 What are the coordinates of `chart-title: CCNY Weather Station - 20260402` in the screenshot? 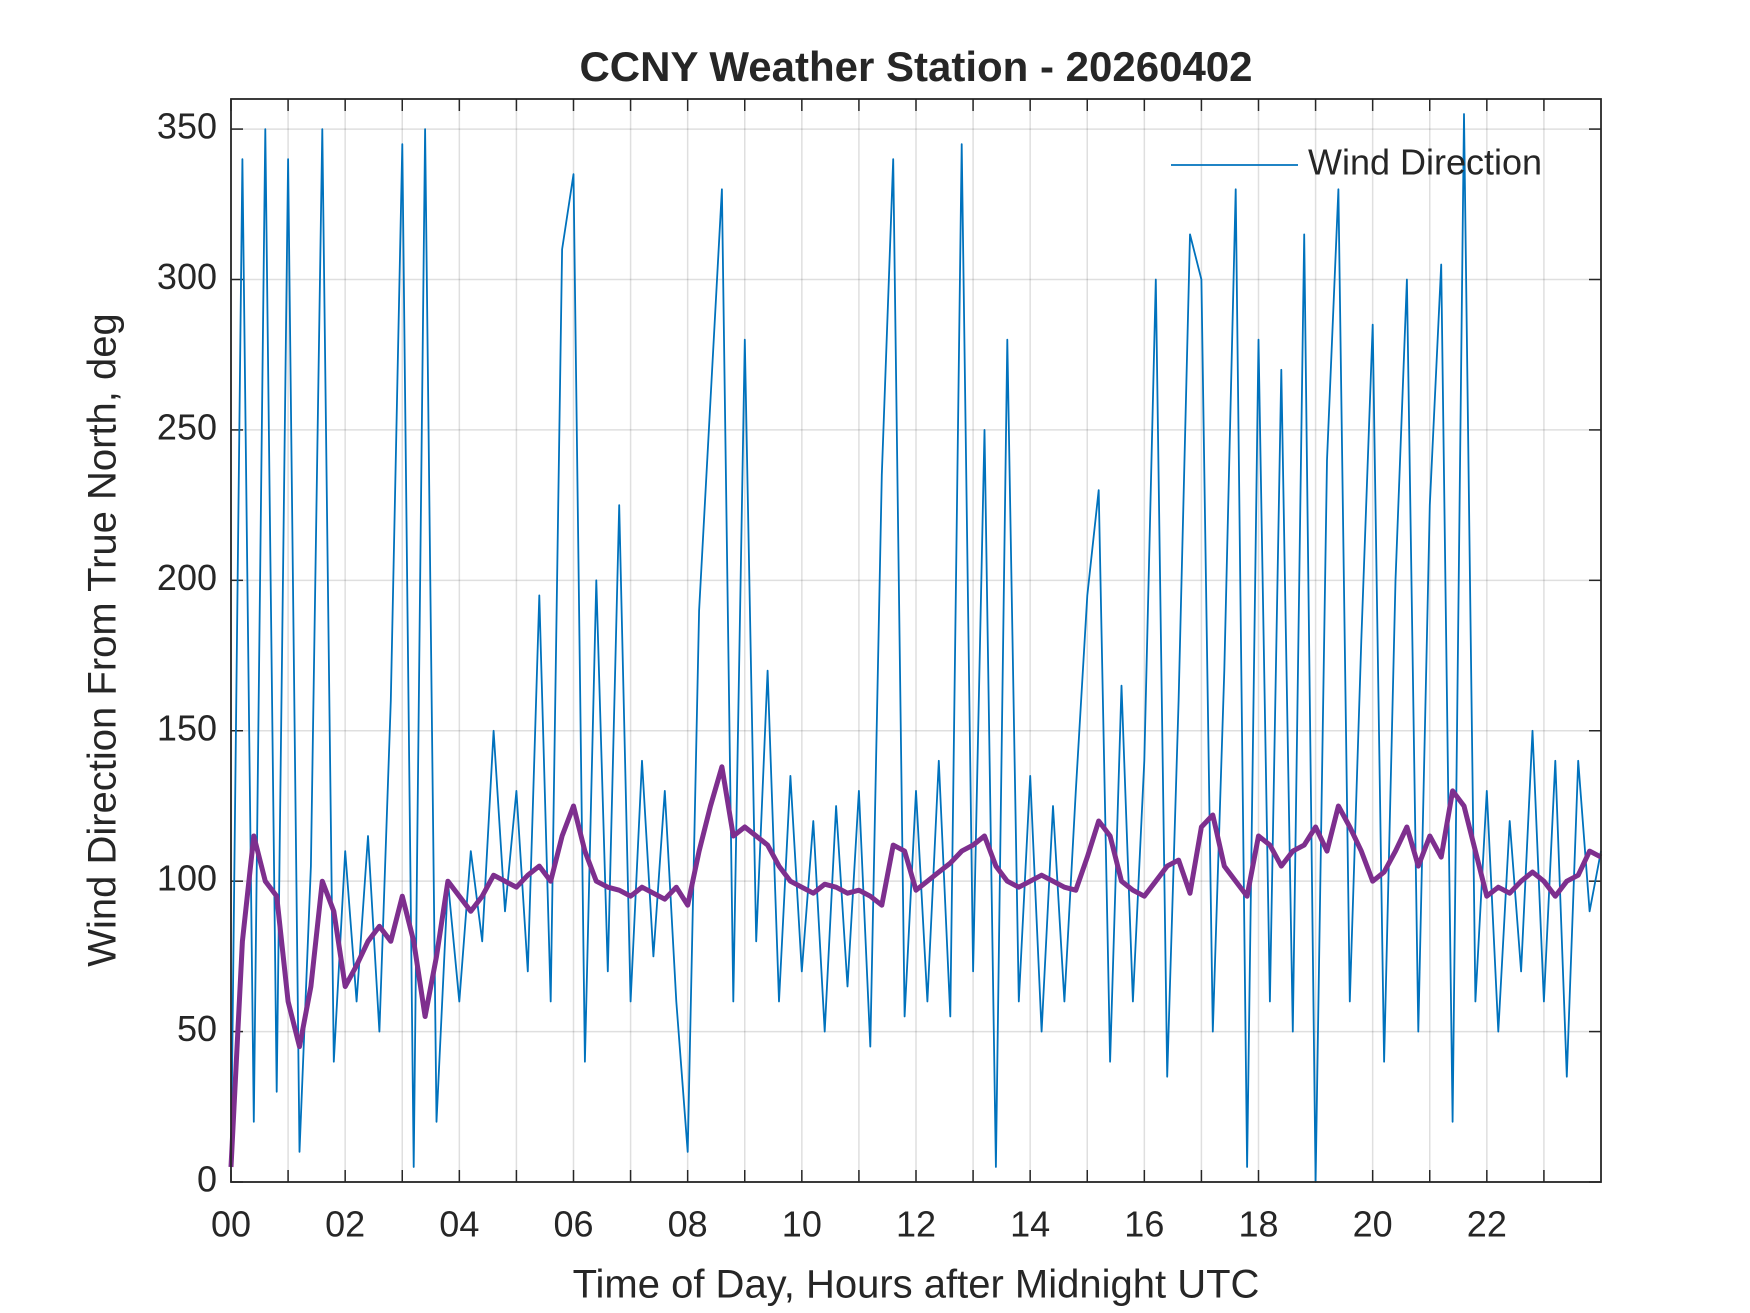 It's located at (915, 66).